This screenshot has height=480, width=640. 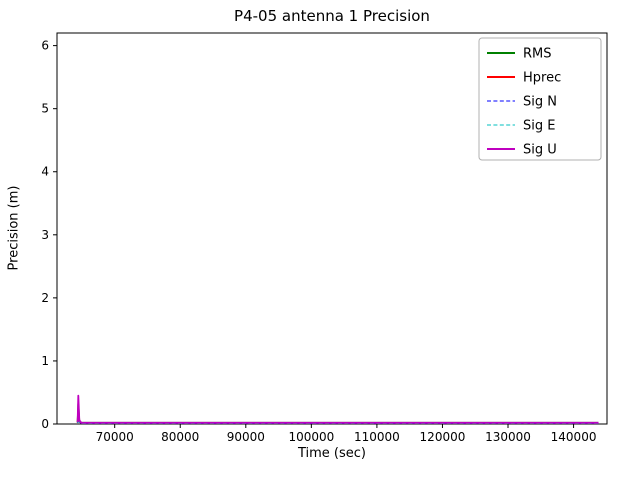 I want to click on legend-label-sig-e: Sig E, so click(x=539, y=126).